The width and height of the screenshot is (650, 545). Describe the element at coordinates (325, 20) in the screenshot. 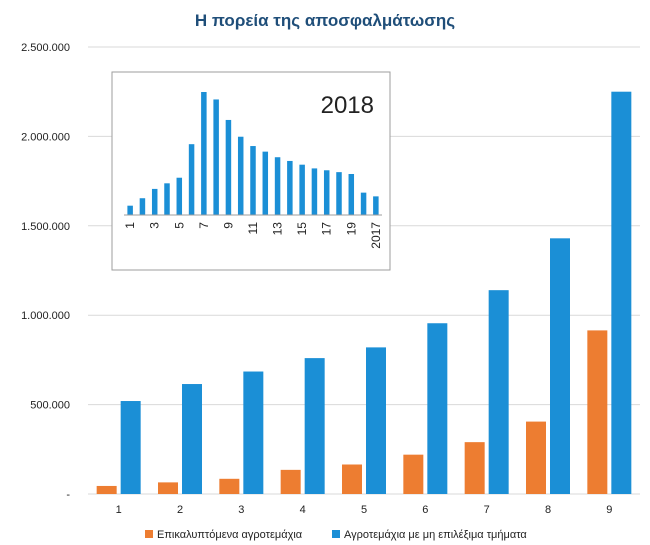

I see `chart-title: Η πορεία της αποσφαλμάτωσης` at that location.